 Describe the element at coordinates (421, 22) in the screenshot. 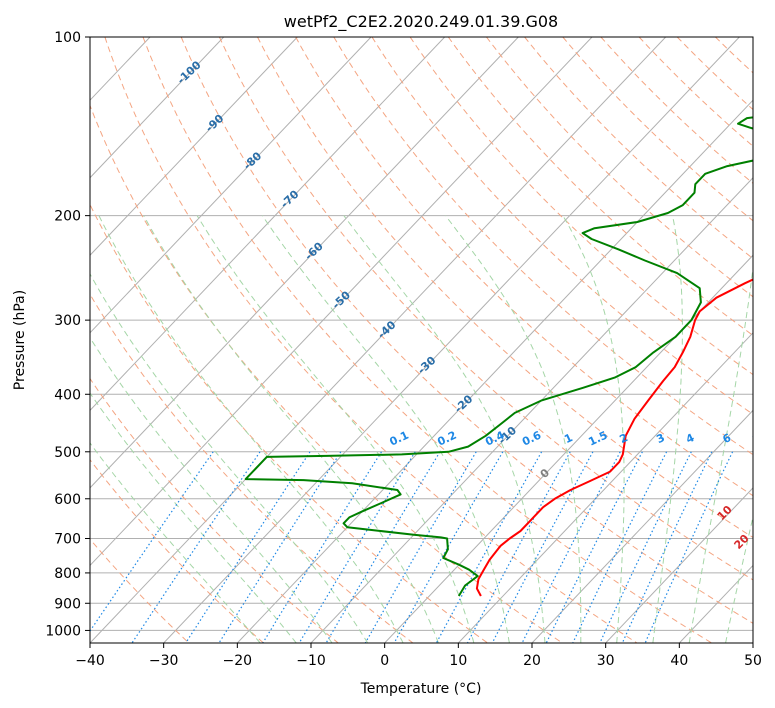

I see `chart-title: wetPf2_C2E2.2020.249.01.39.G08` at that location.